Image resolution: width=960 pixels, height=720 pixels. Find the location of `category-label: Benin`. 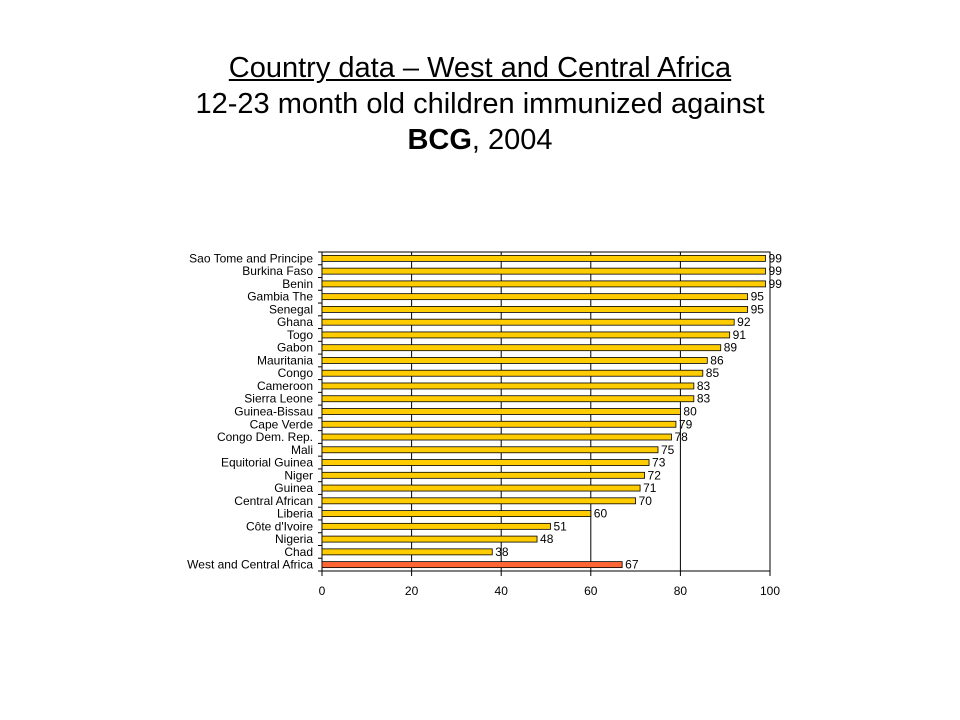

category-label: Benin is located at coordinates (297, 284).